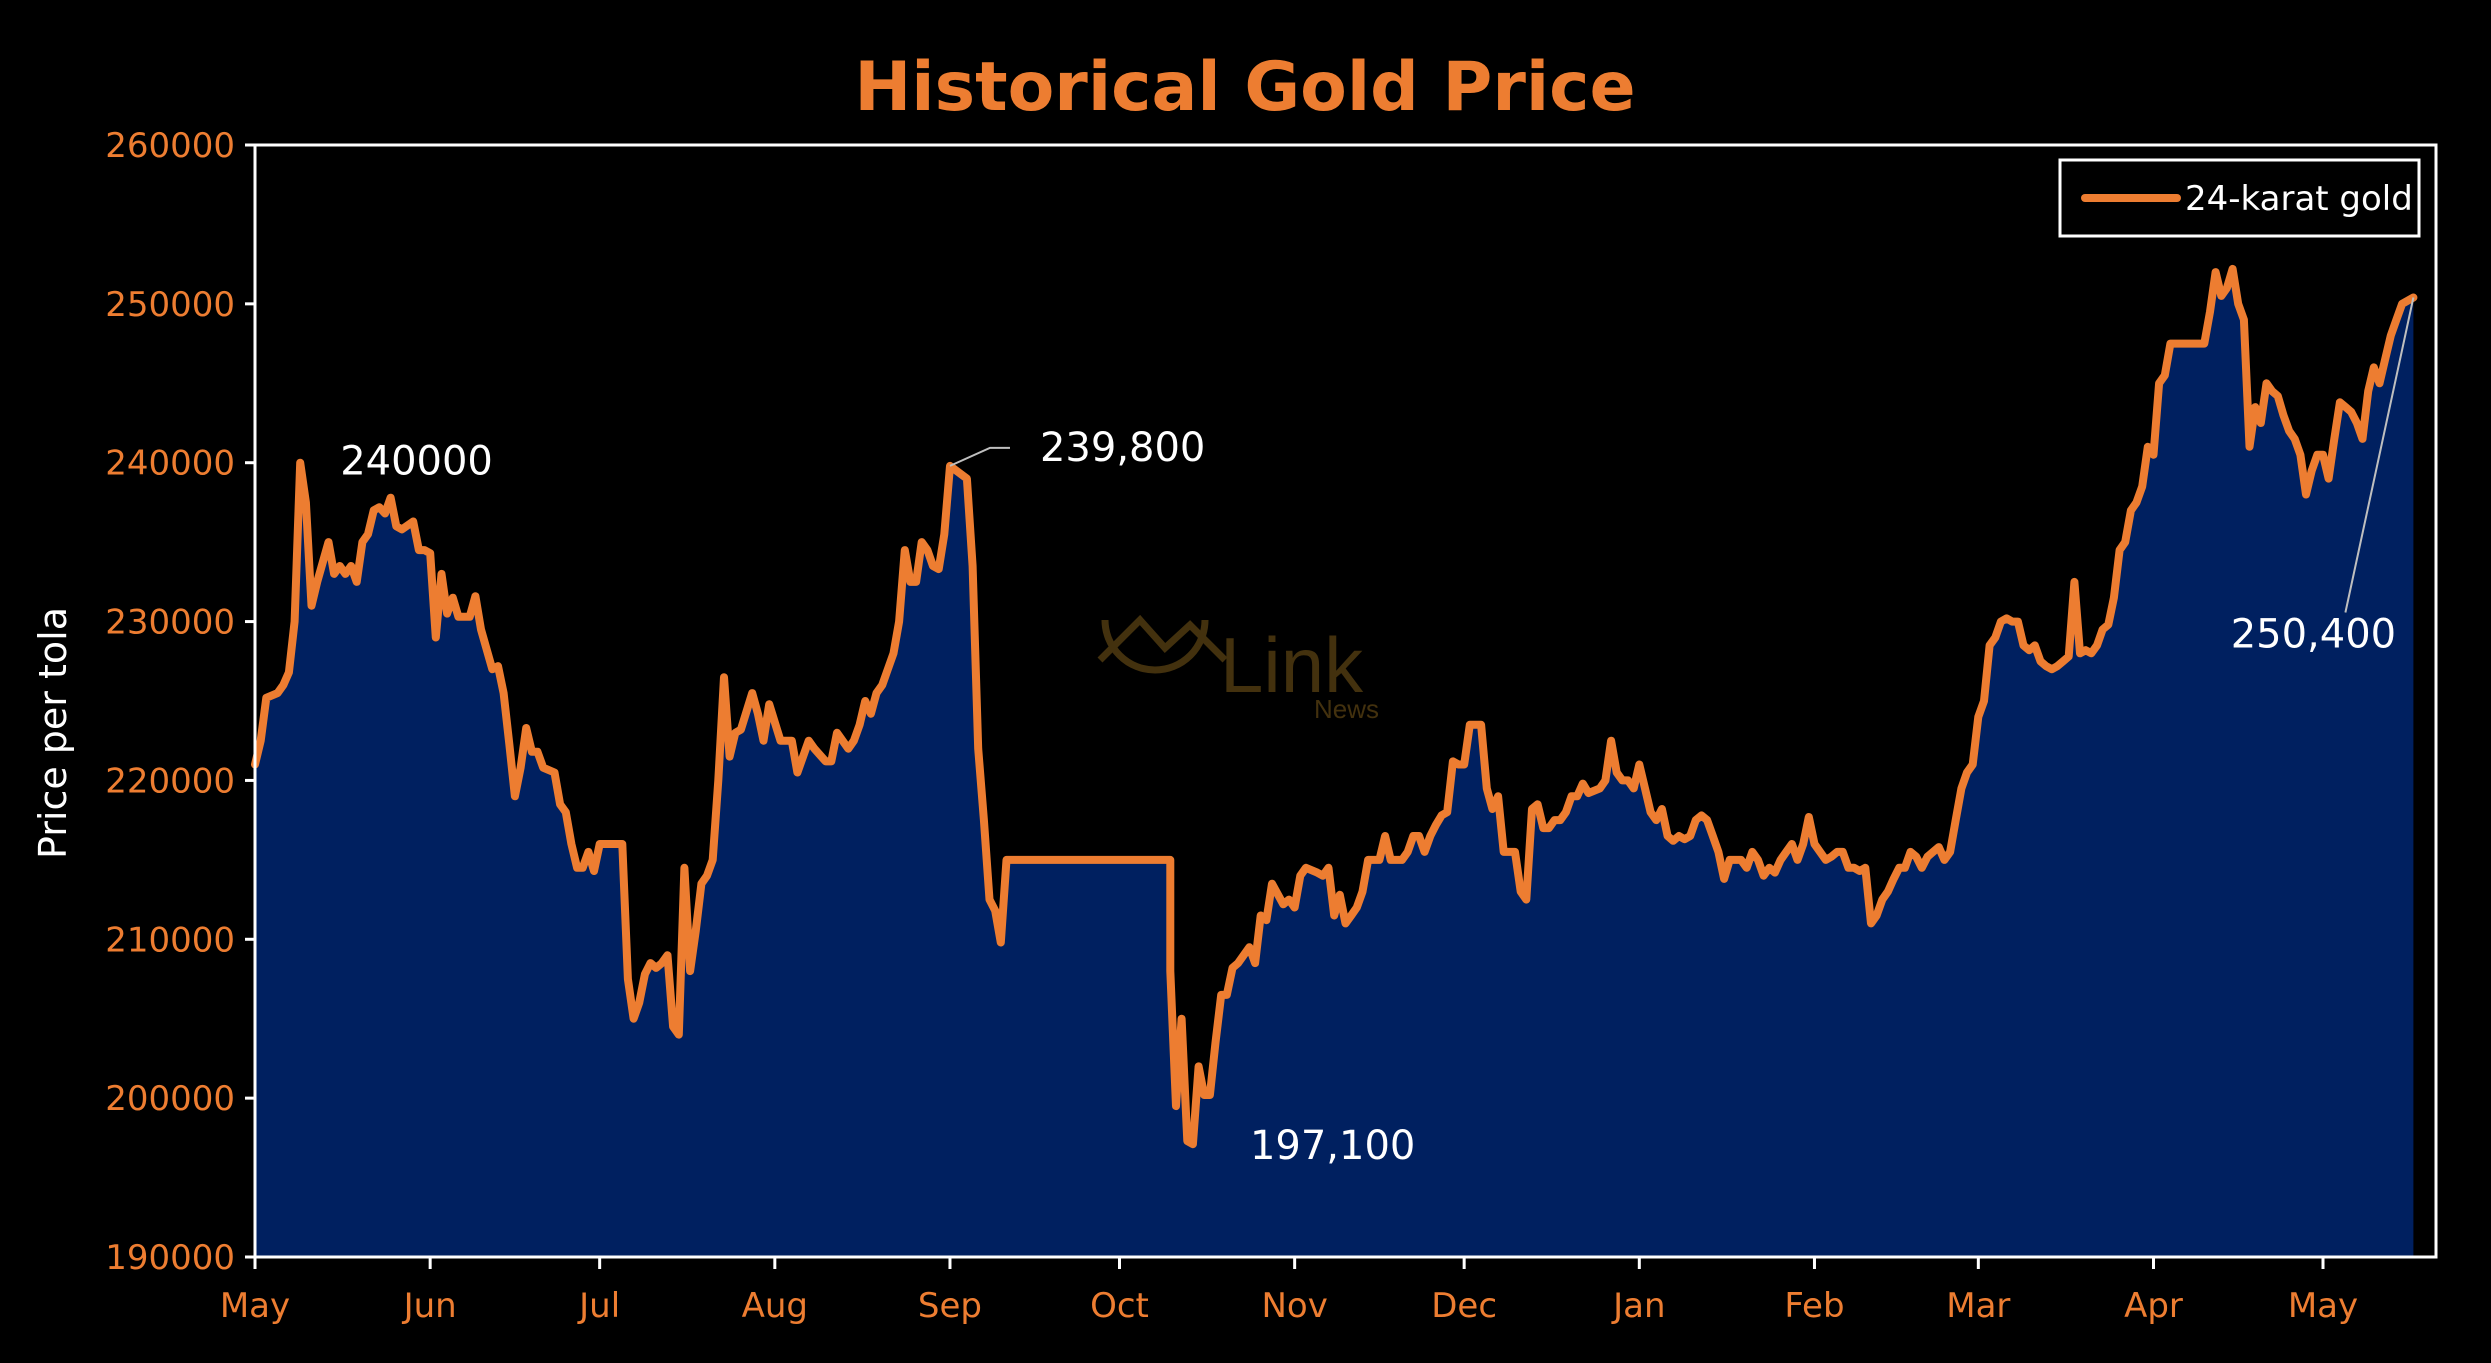 Image resolution: width=2491 pixels, height=1363 pixels. What do you see at coordinates (170, 781) in the screenshot?
I see `y-tick-label: 220000` at bounding box center [170, 781].